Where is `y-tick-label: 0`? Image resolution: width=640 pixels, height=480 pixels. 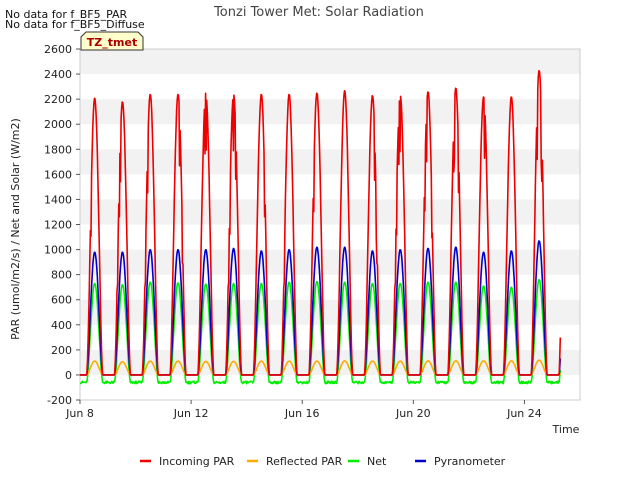 y-tick-label: 0 is located at coordinates (68, 375).